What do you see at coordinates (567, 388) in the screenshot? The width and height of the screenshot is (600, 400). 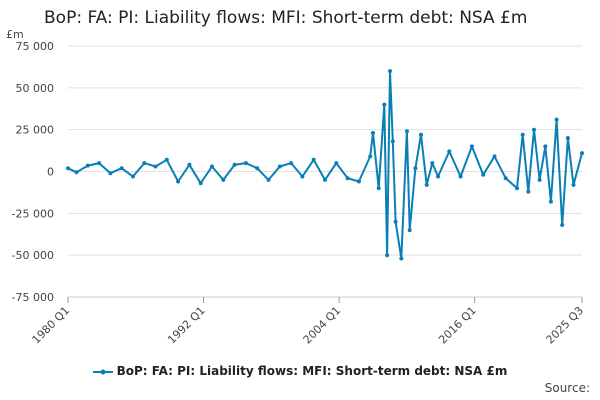 I see `source-label: Source:` at bounding box center [567, 388].